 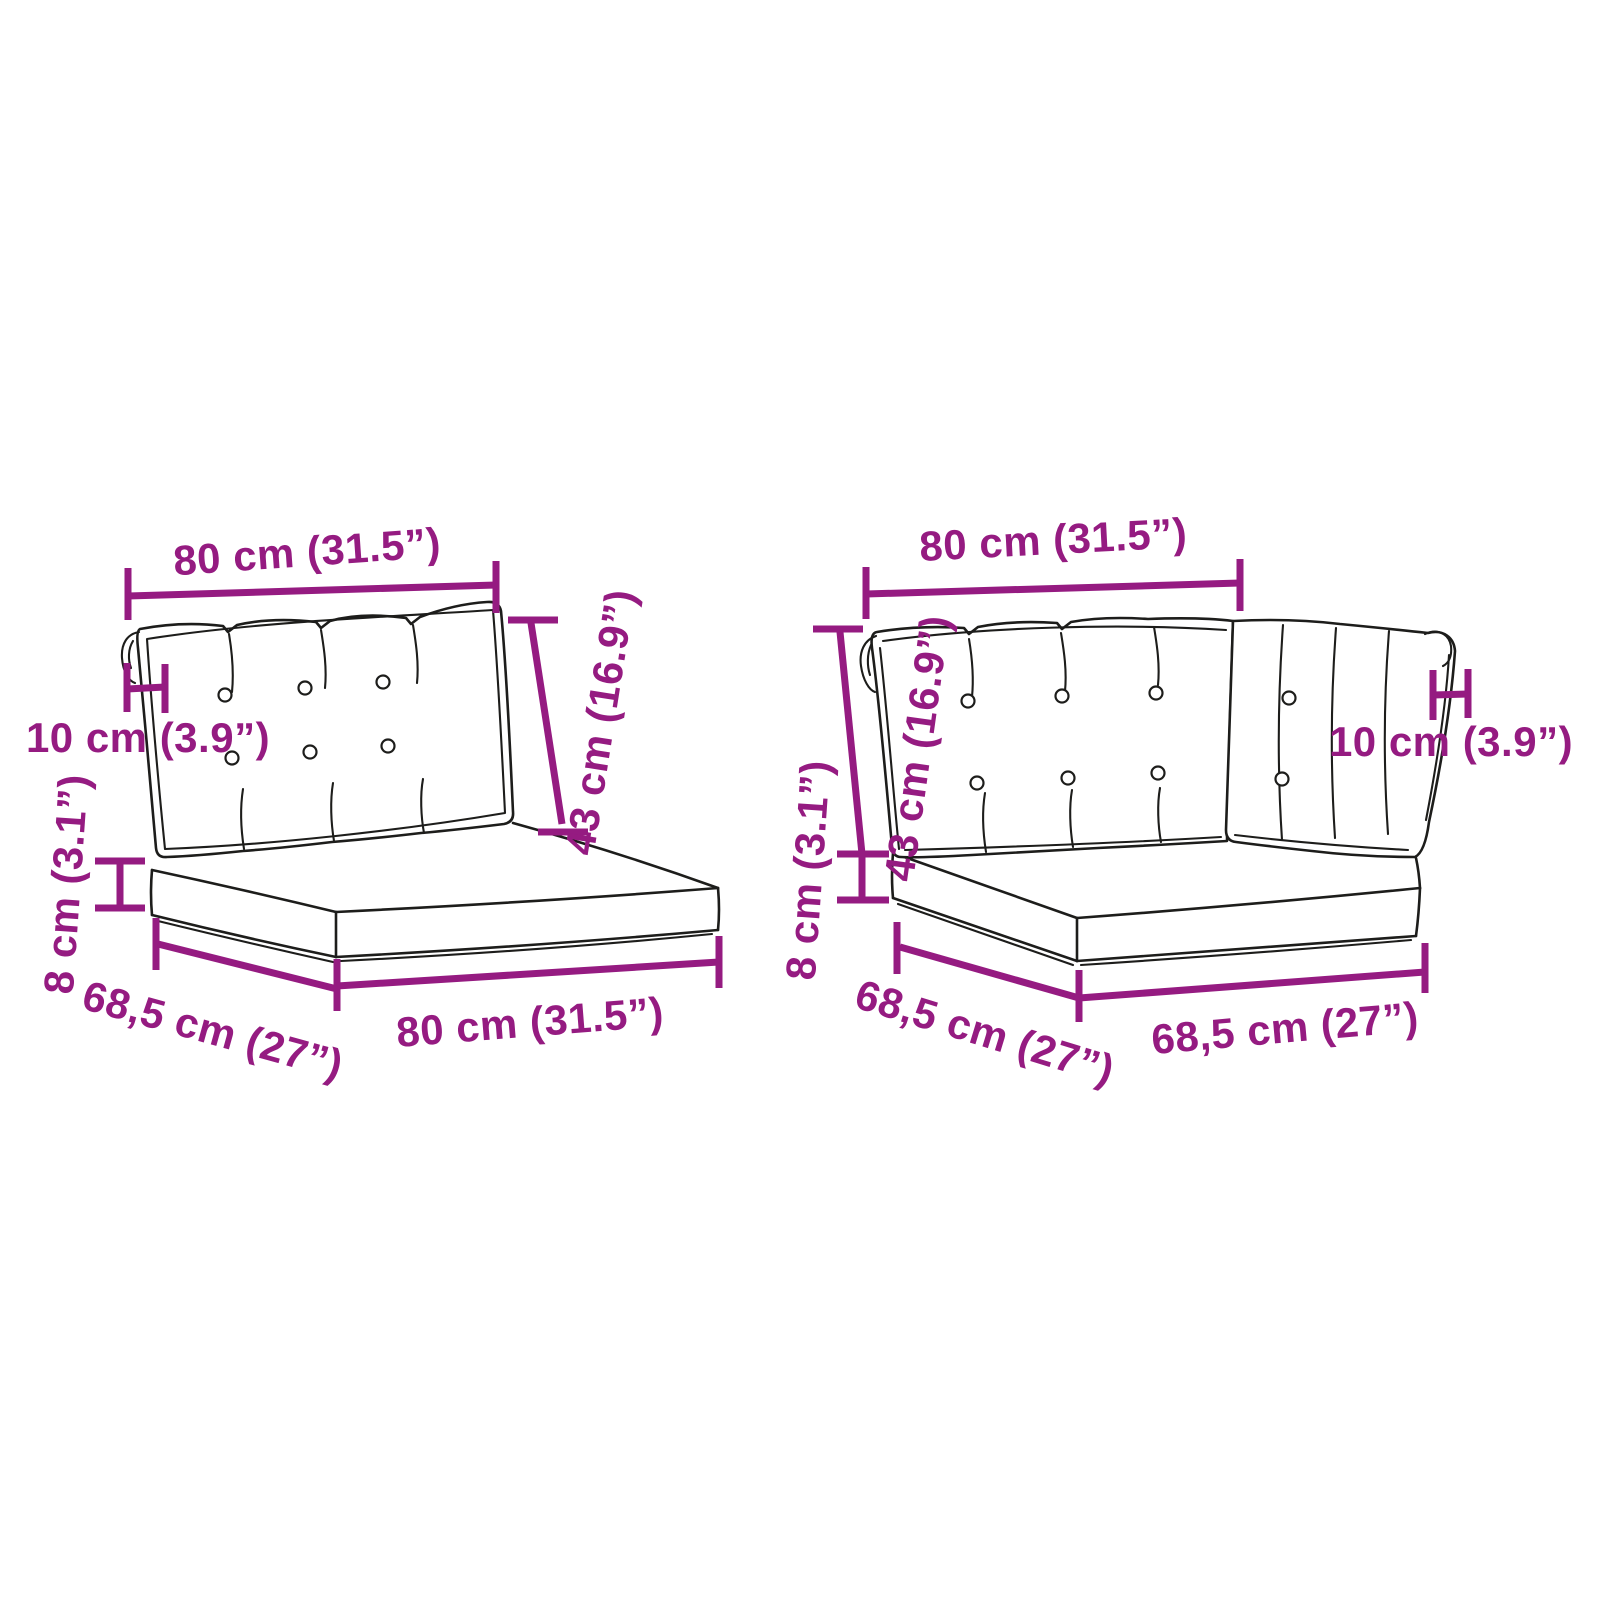 I want to click on dim-line-seat-depth-left, so click(x=989, y=972).